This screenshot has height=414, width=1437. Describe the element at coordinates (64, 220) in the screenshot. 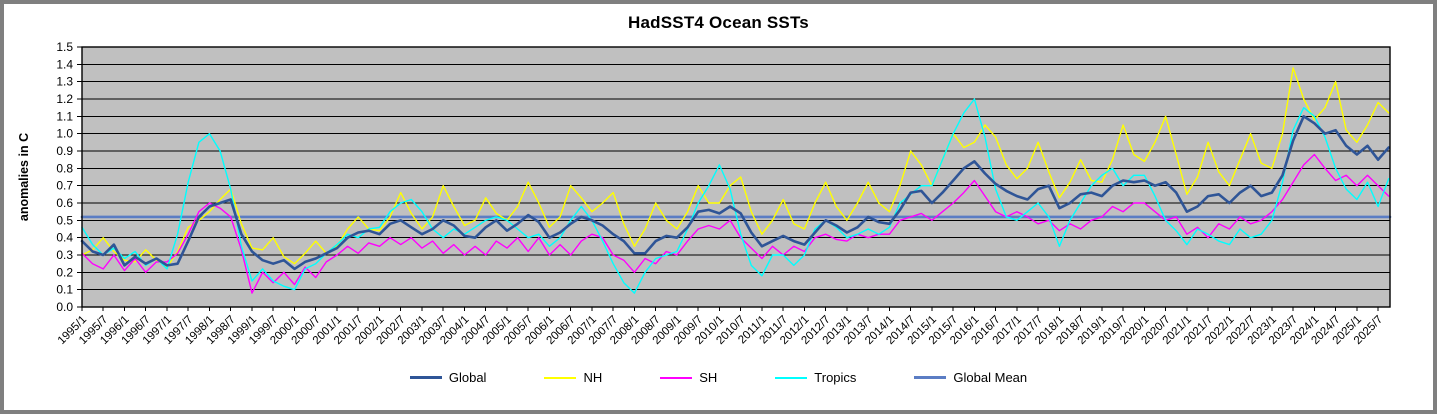

I see `y-tick-label: 0.5` at that location.